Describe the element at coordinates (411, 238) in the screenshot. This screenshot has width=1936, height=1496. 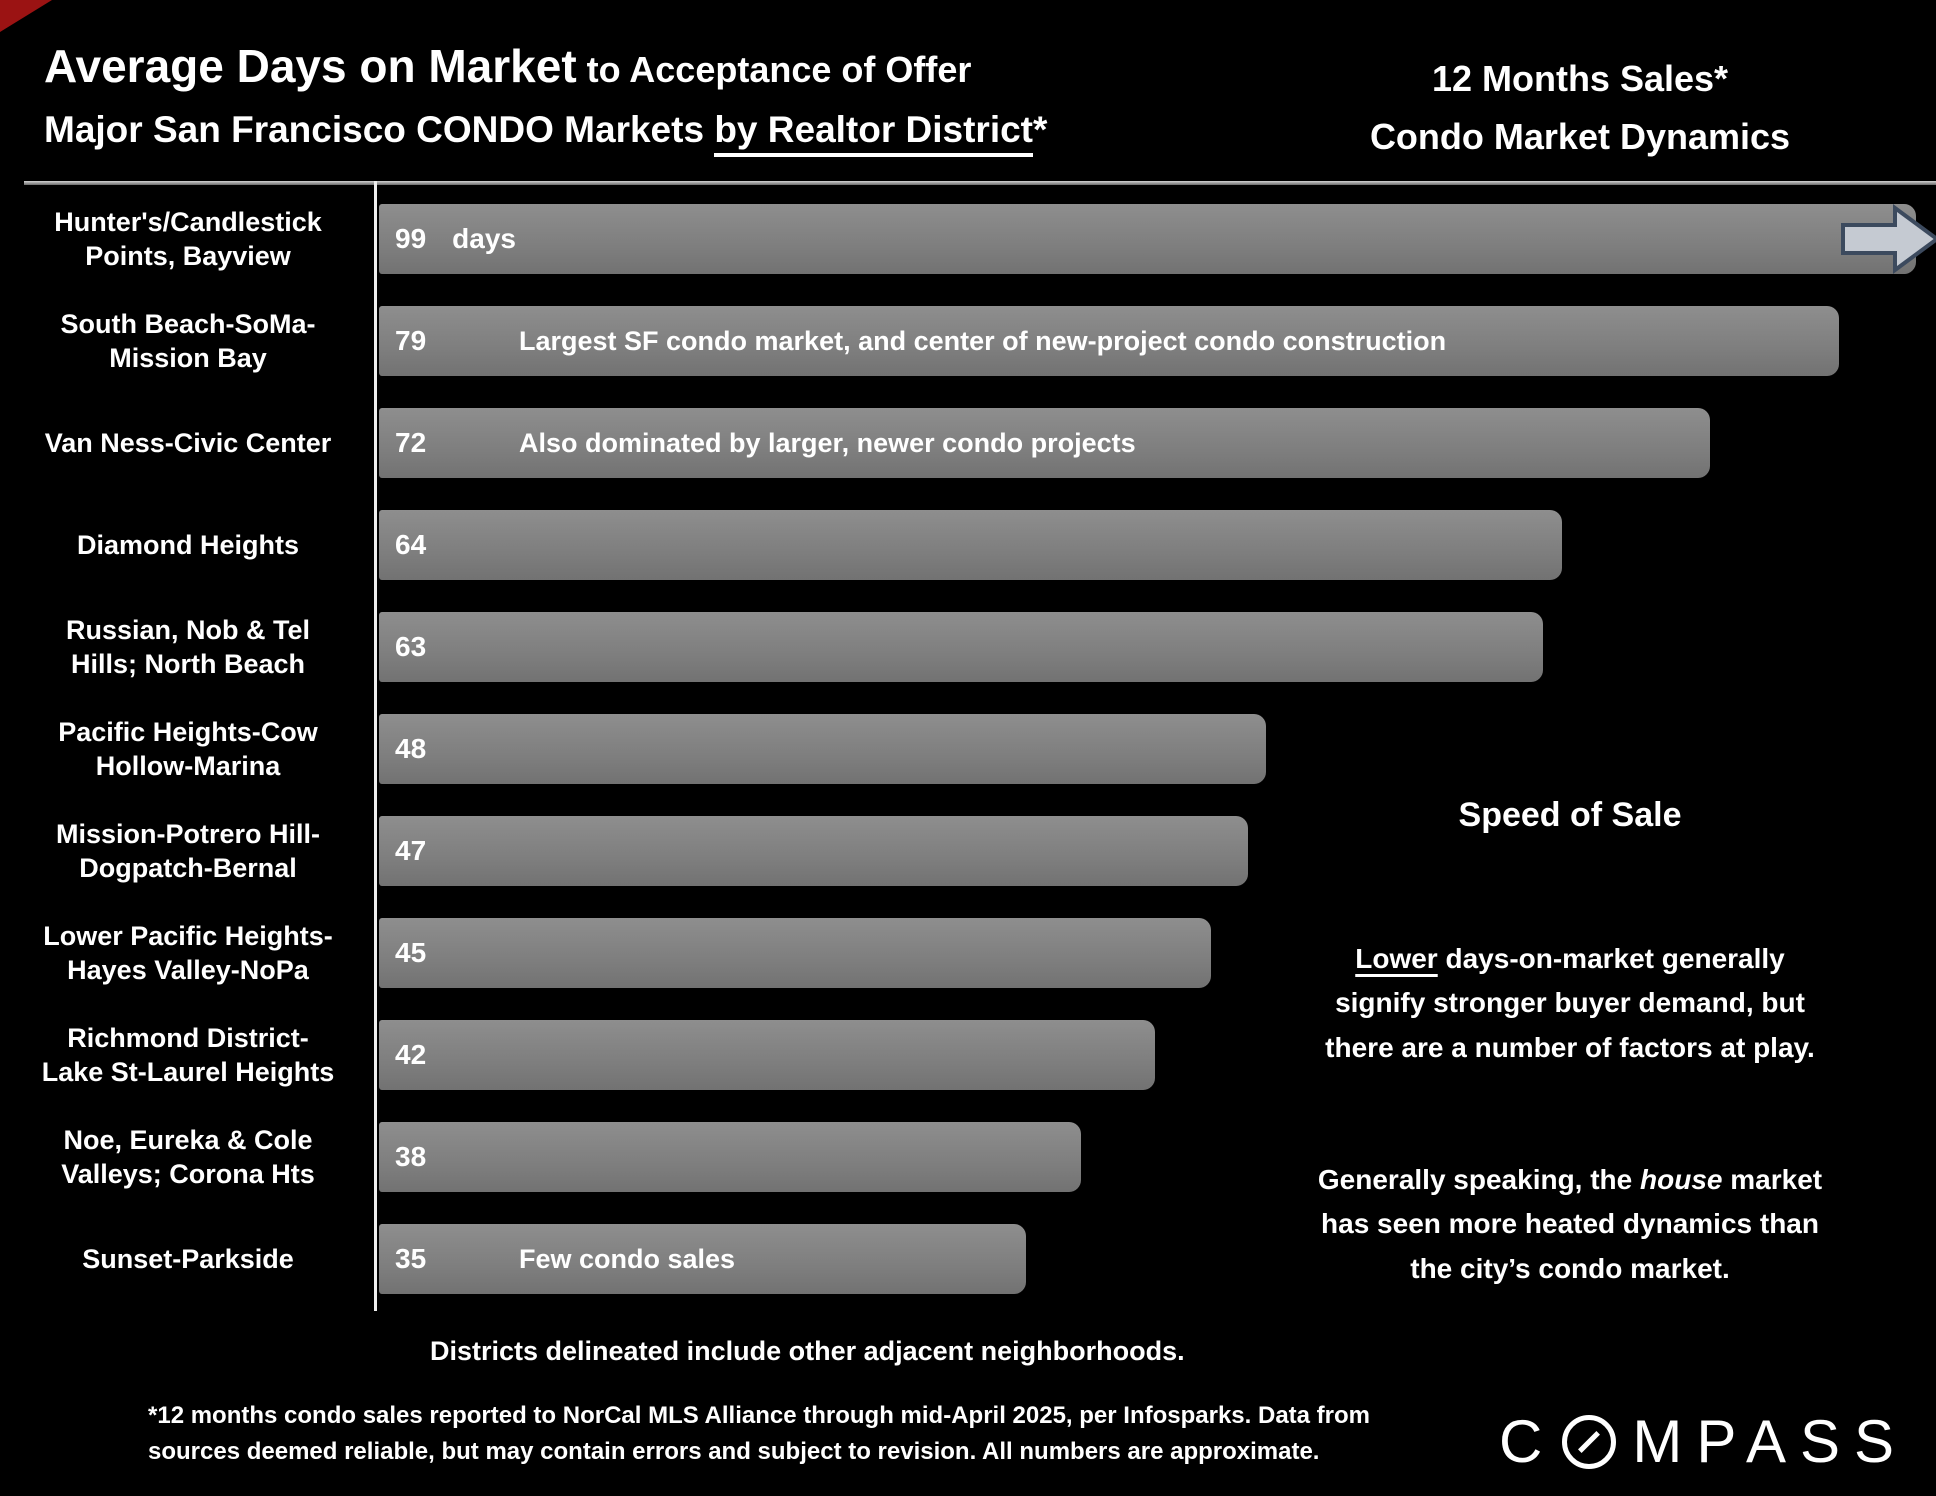
I see `bar-value: 99` at that location.